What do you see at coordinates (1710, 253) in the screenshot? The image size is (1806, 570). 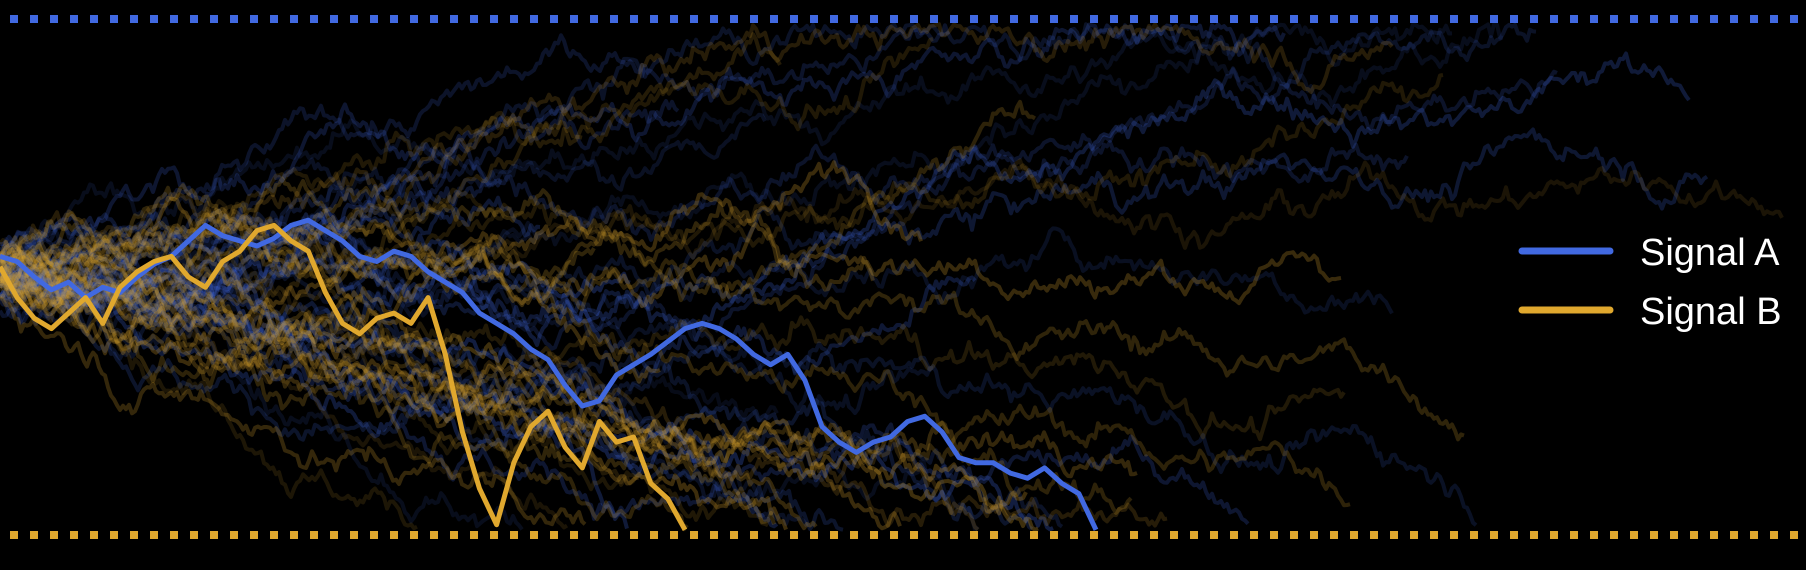 I see `legend-label-signal-a: Signal A` at bounding box center [1710, 253].